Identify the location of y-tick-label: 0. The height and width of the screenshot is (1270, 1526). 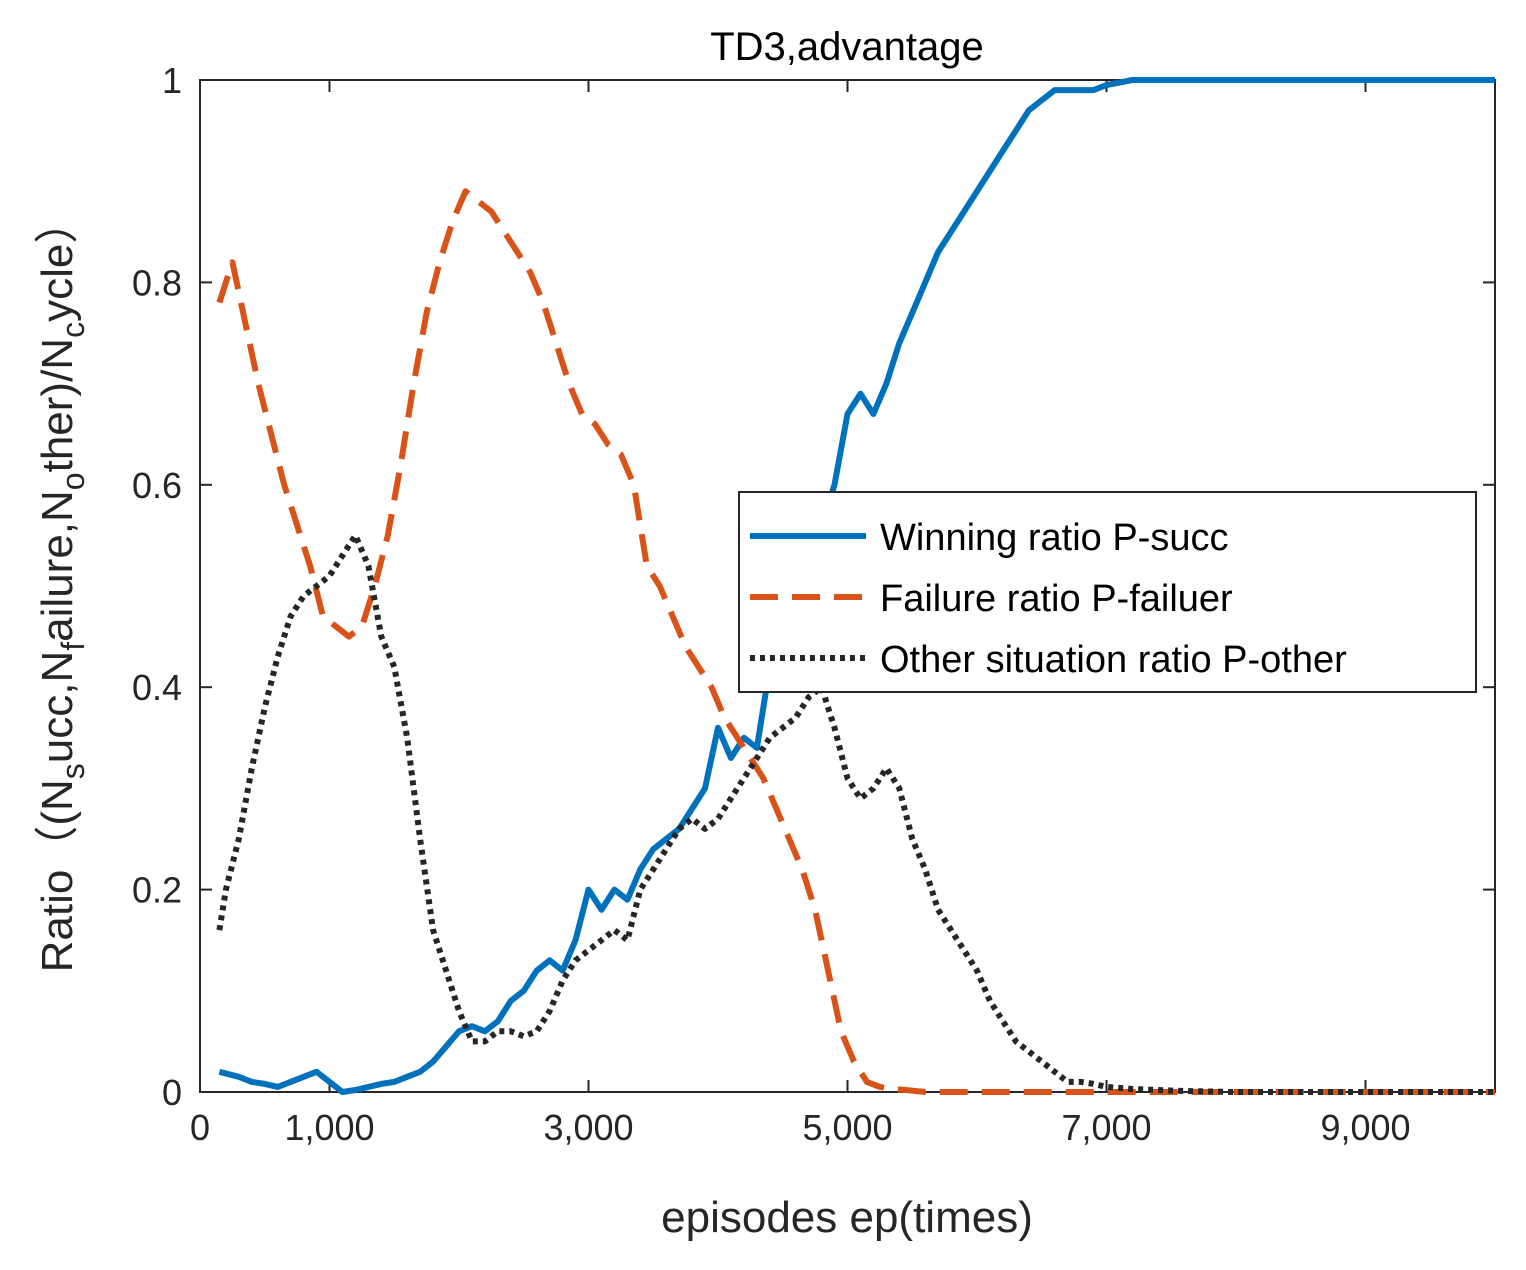
(172, 1092).